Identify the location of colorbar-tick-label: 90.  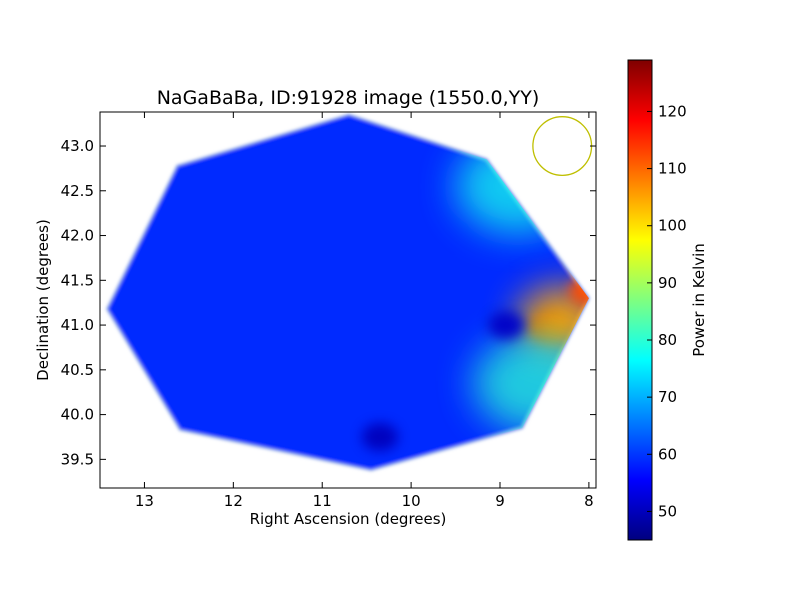
(667, 283).